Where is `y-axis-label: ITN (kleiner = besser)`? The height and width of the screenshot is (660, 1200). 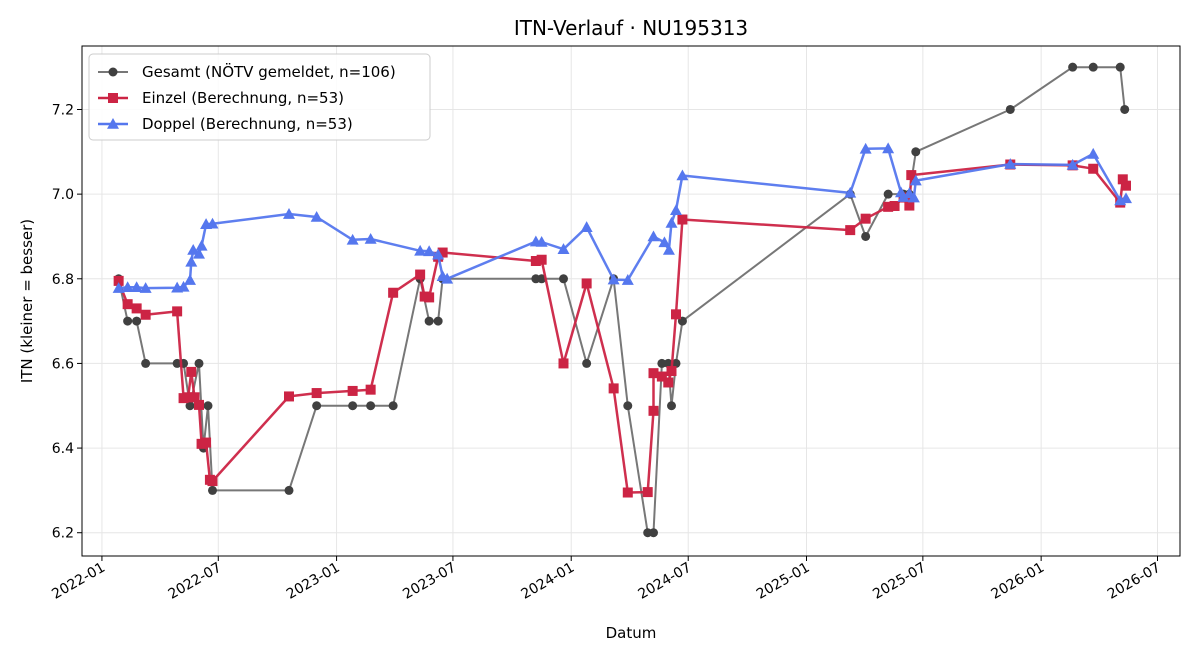
y-axis-label: ITN (kleiner = besser) is located at coordinates (27, 301).